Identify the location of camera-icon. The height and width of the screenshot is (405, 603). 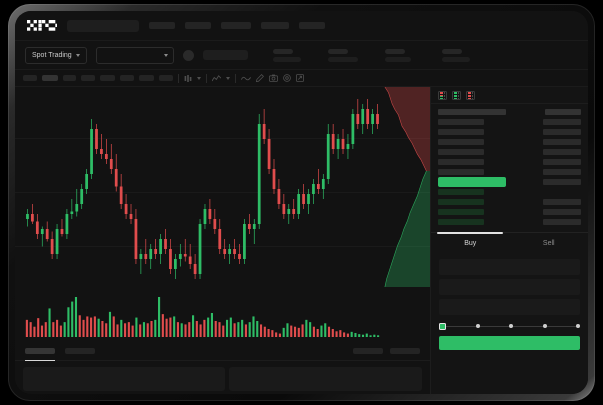
(273, 78).